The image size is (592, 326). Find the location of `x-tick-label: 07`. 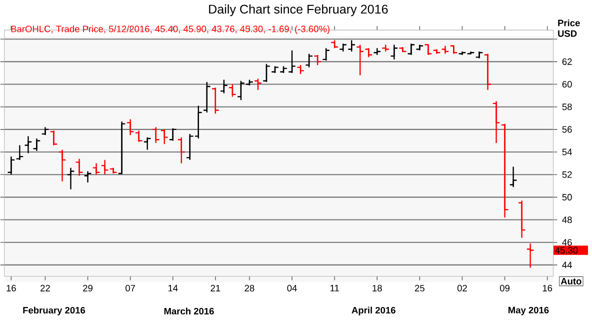

x-tick-label: 07 is located at coordinates (131, 288).